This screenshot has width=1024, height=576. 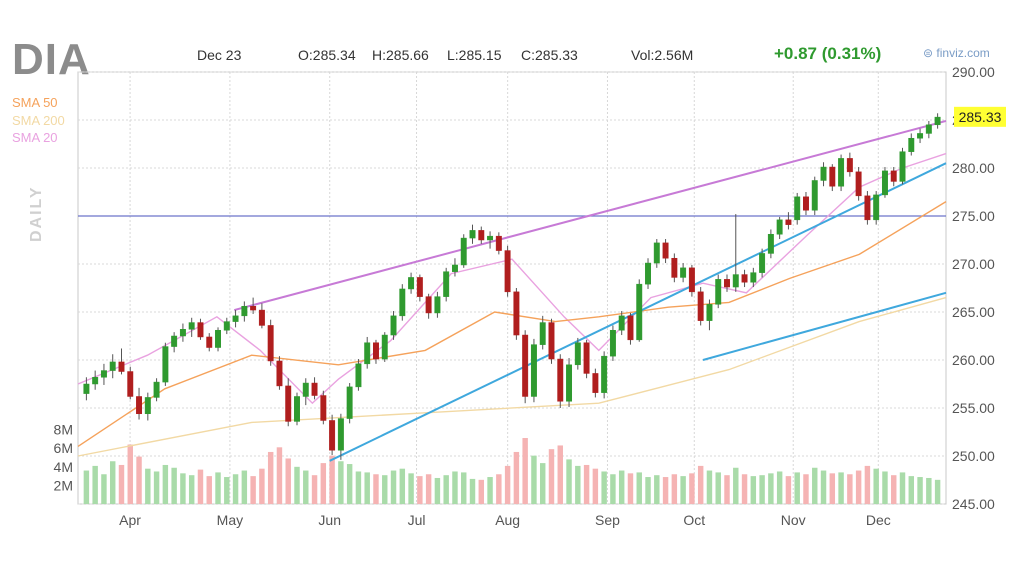 I want to click on brand-link: ⊜ finviz.com, so click(x=956, y=53).